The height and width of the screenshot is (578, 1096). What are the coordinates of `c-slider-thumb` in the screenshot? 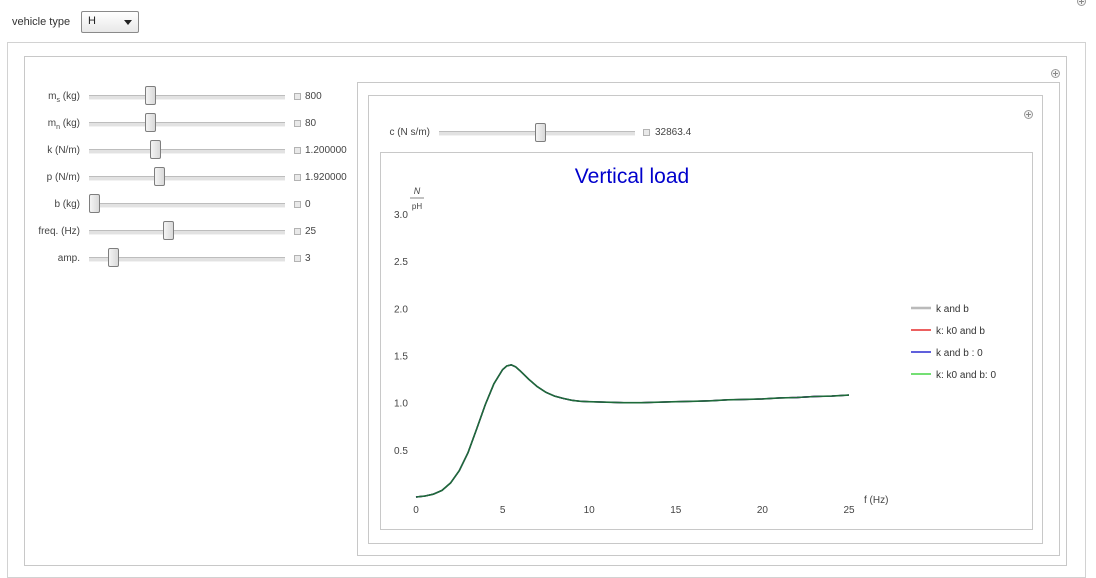 It's located at (541, 132).